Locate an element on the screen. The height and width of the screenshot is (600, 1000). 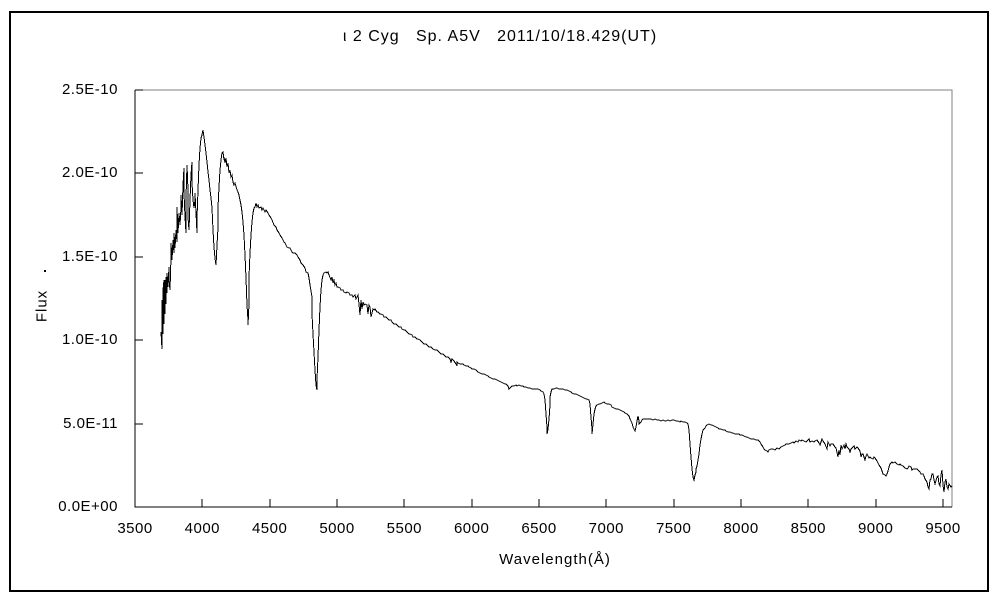
x-tick-label: 3500 is located at coordinates (135, 528).